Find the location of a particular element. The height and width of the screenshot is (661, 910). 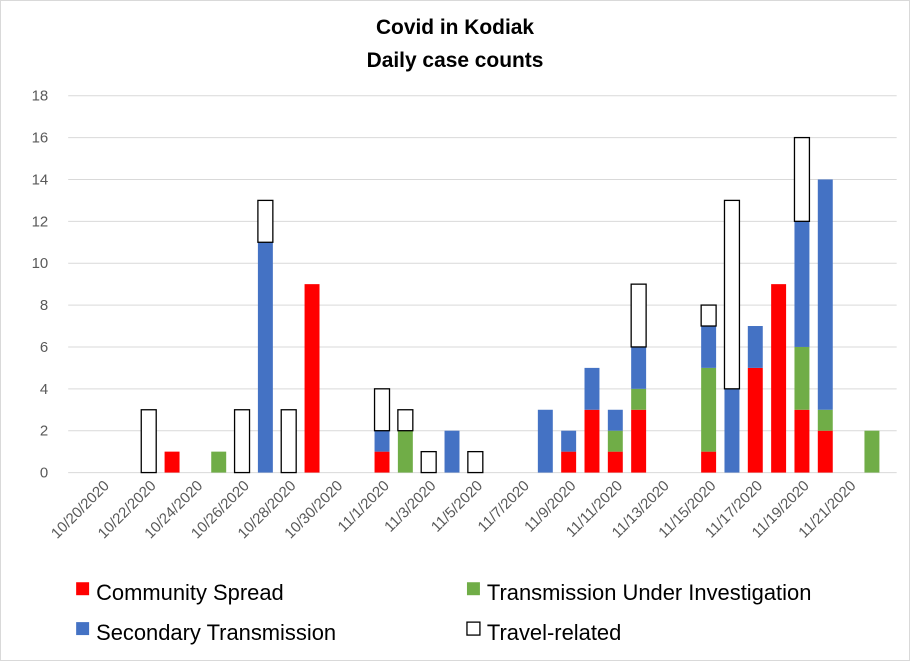

y-axis-ticks: 0 2 4 6 8 10 12 14 16 18 is located at coordinates (40, 285).